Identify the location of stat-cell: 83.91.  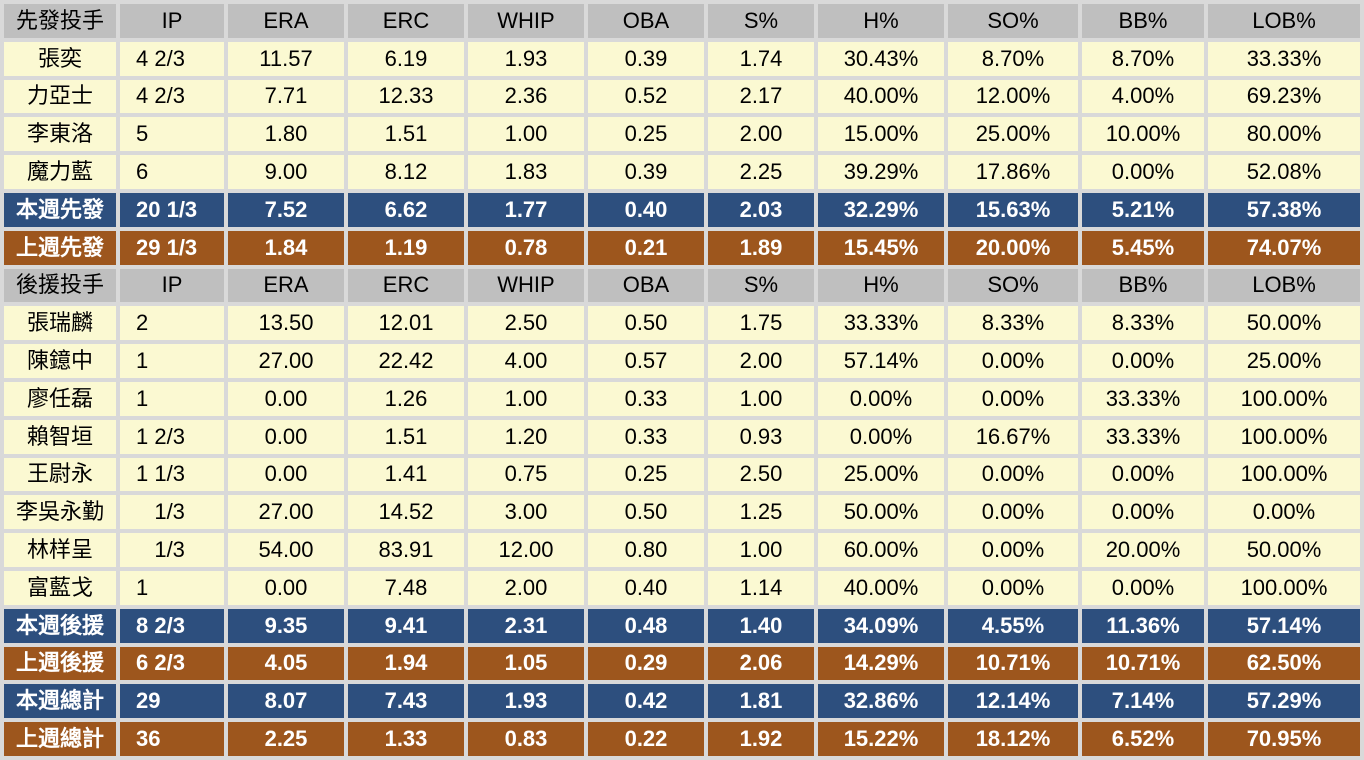
(406, 550).